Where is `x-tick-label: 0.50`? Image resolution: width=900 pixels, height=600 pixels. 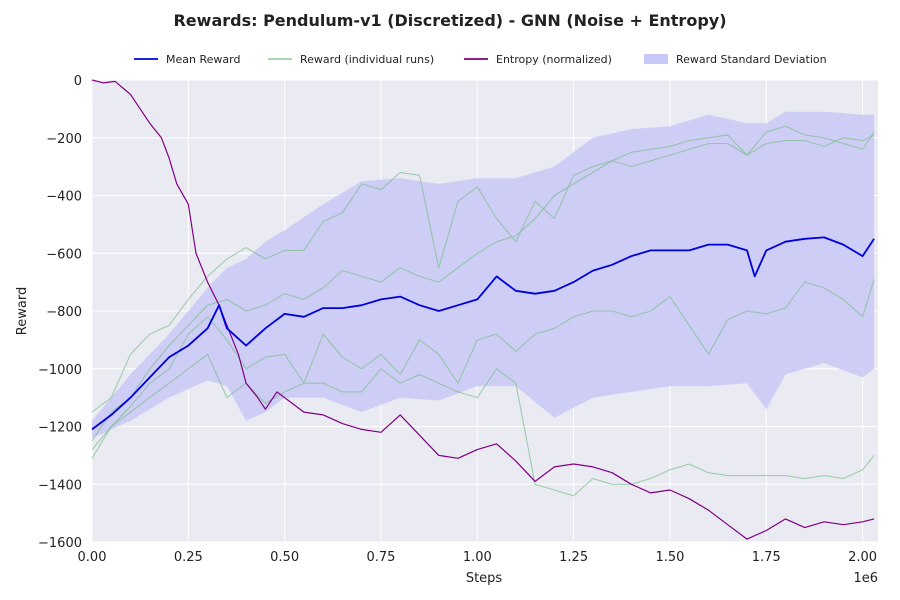
x-tick-label: 0.50 is located at coordinates (284, 557).